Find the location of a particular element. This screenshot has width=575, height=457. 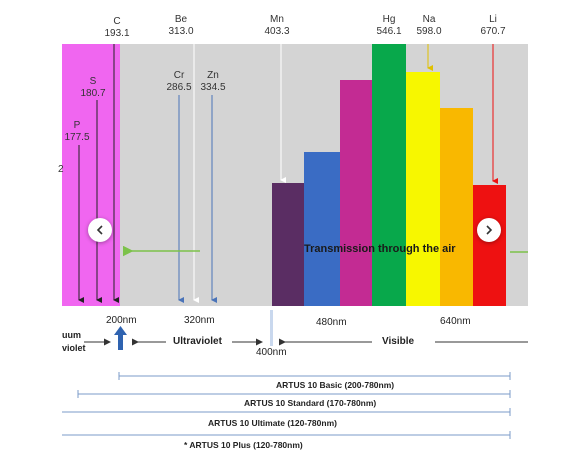

label-s: S 180.7 is located at coordinates (93, 88).